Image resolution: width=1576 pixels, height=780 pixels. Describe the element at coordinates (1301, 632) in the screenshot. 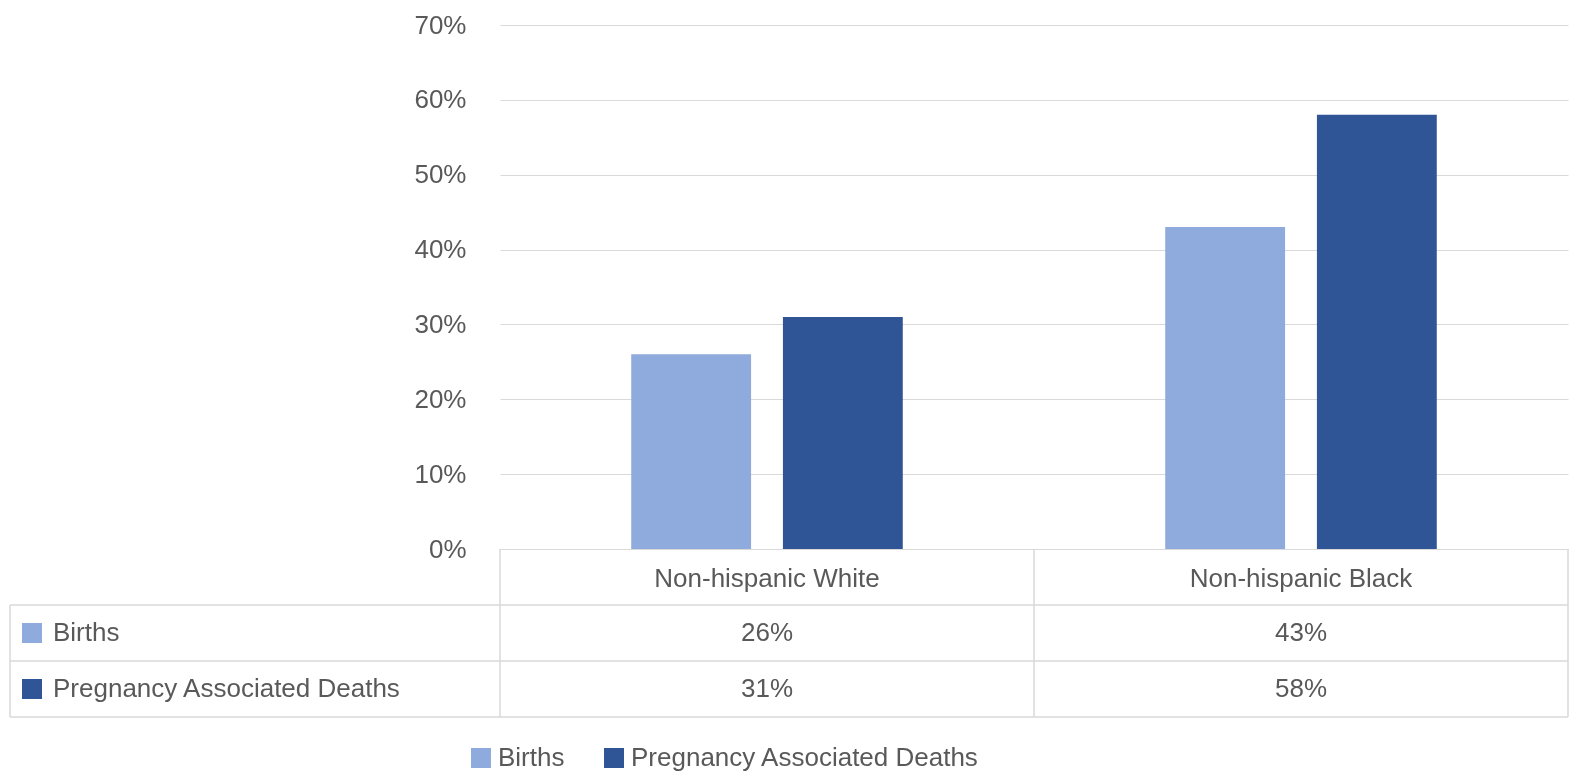

I see `data-label: 43%` at that location.